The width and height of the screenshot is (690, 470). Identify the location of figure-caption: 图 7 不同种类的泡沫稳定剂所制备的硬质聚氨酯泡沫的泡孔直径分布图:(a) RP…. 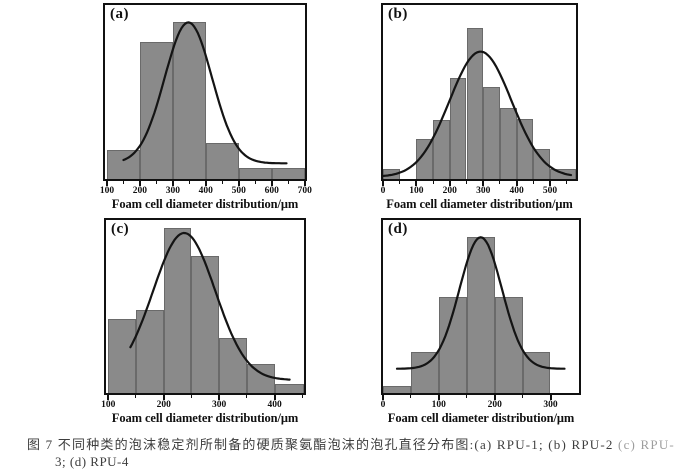
(355, 453).